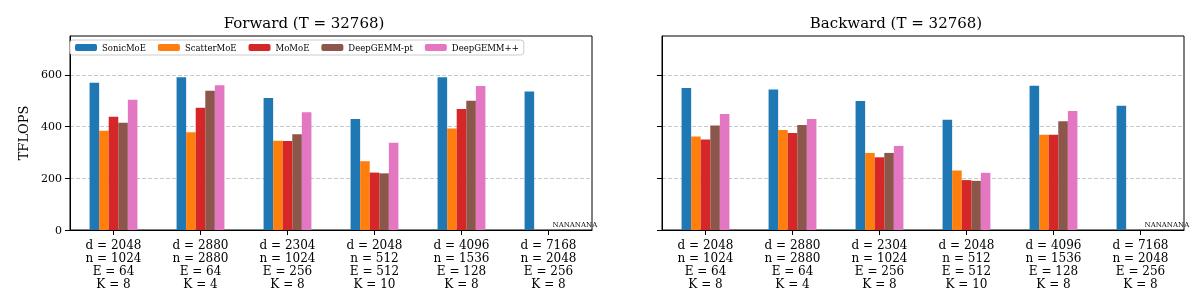 The height and width of the screenshot is (300, 1200). What do you see at coordinates (485, 47) in the screenshot?
I see `legend-label: DeepGEMM++` at bounding box center [485, 47].